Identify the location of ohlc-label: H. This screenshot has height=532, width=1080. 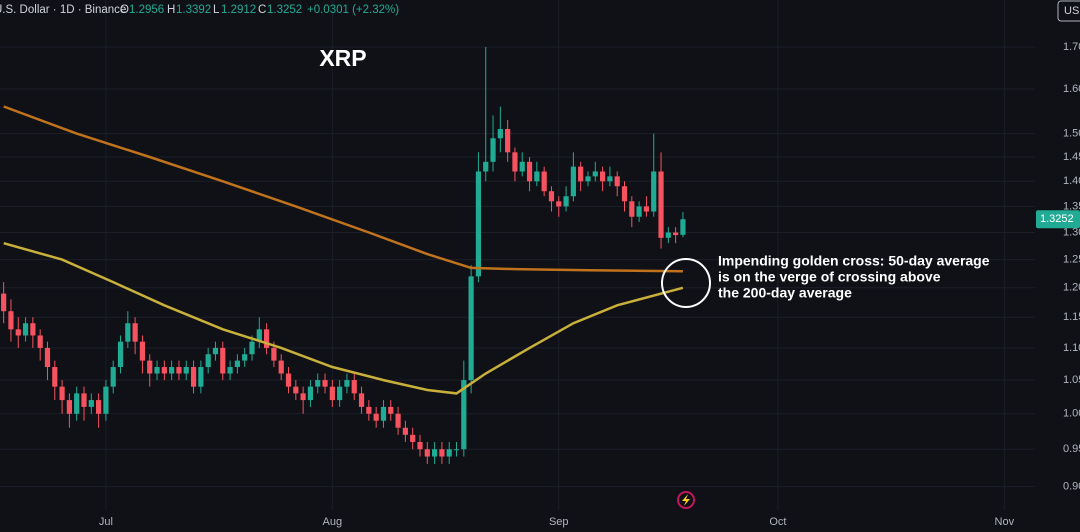
(171, 10).